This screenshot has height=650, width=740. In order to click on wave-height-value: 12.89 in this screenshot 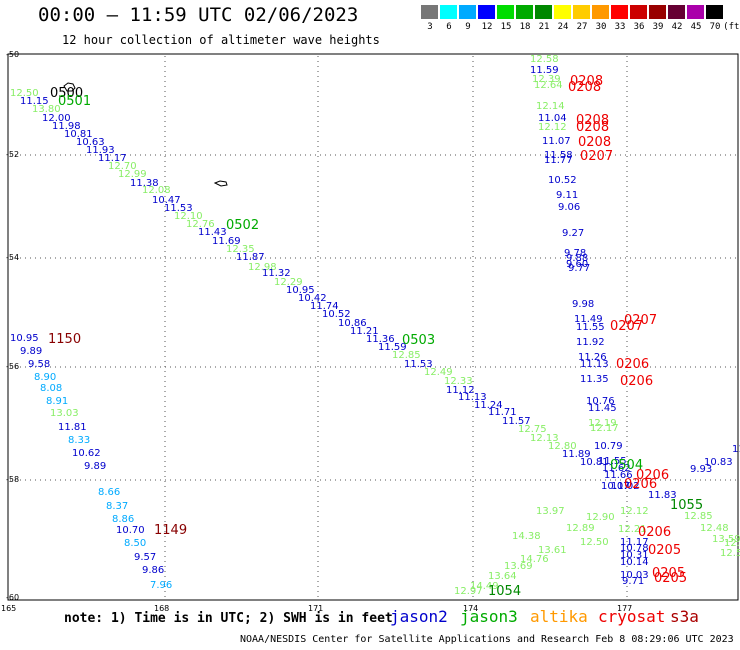, I will do `click(580, 528)`.